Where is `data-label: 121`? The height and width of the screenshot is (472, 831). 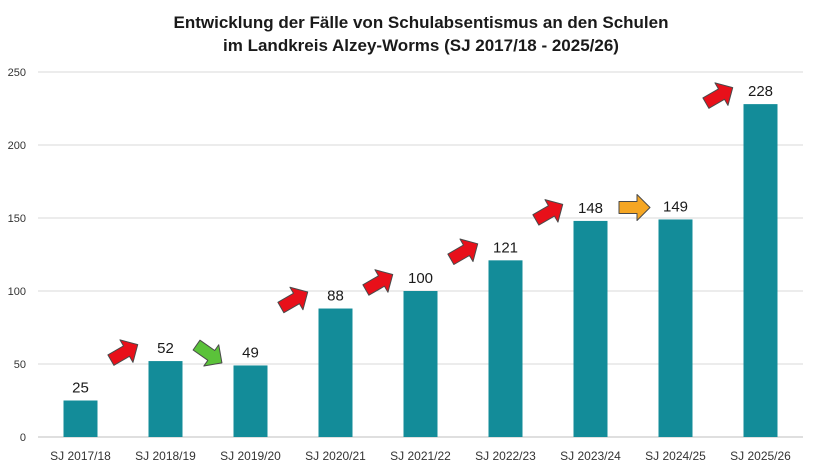 data-label: 121 is located at coordinates (505, 247).